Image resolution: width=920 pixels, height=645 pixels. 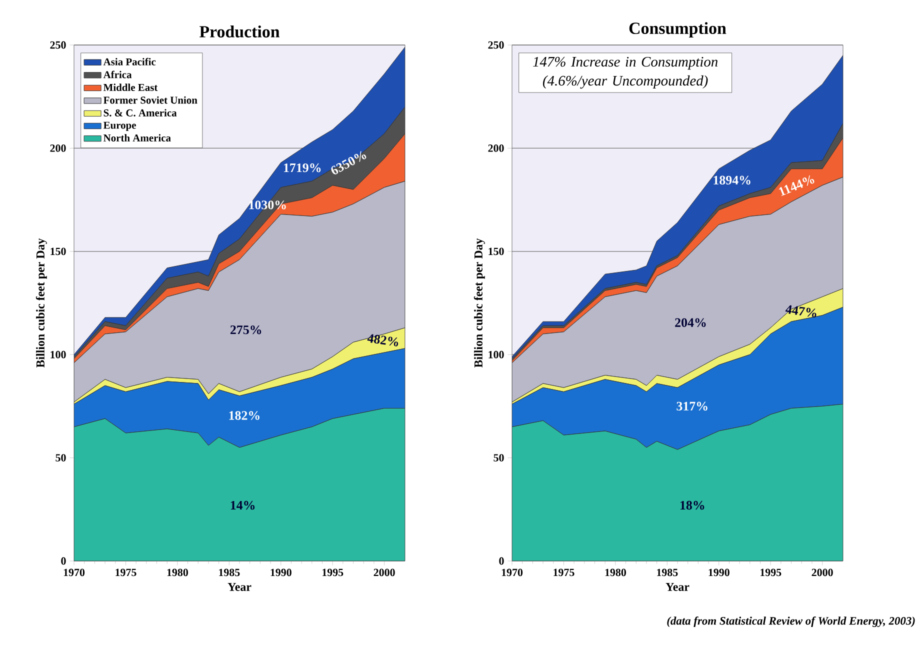 I want to click on legend-label: Middle East, so click(x=130, y=87).